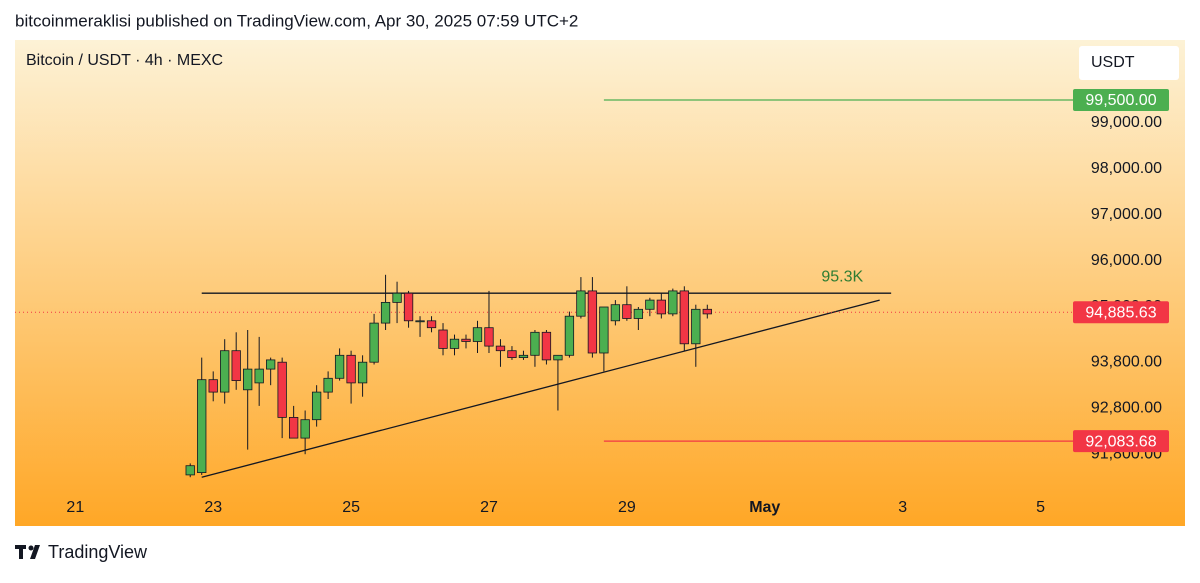 Image resolution: width=1200 pixels, height=583 pixels. I want to click on x-tick-label: 5, so click(1040, 507).